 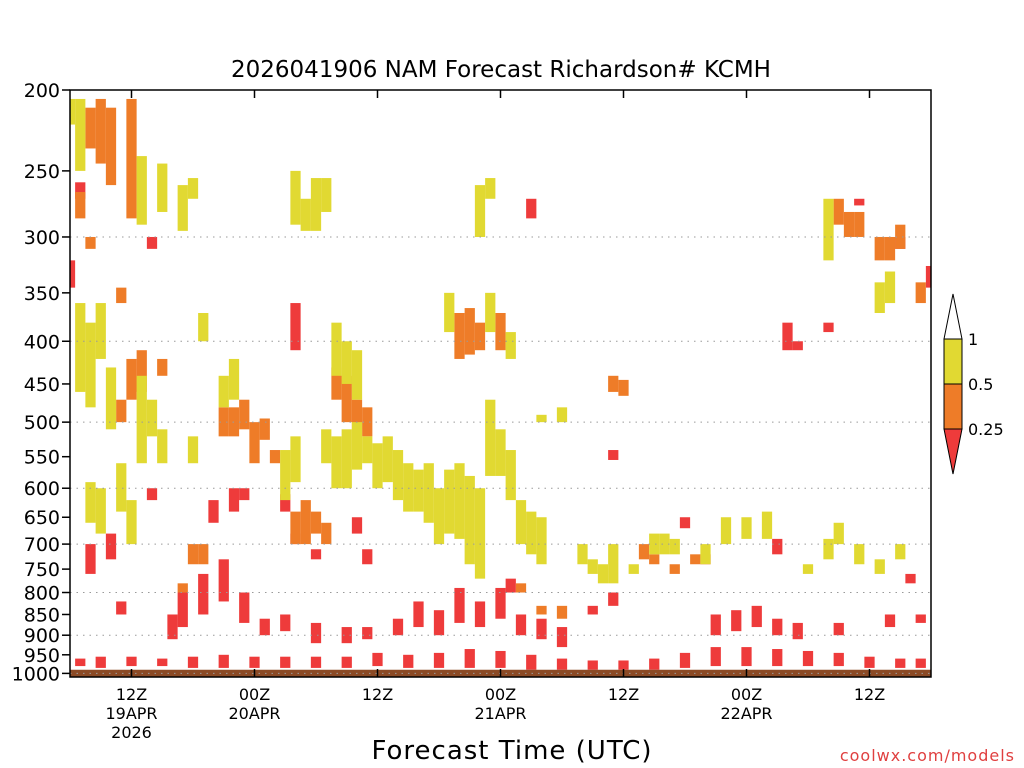 I want to click on x-tick-label: 00Z, so click(x=746, y=694).